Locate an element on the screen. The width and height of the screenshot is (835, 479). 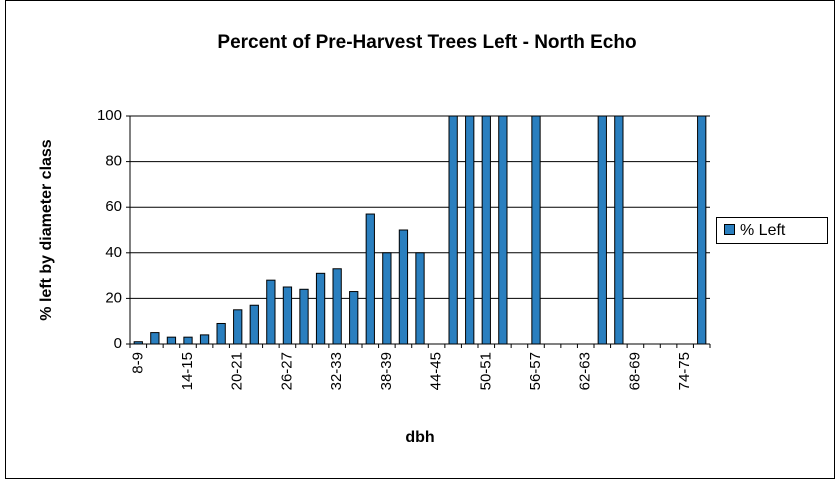
x-tick-label: 14-15 is located at coordinates (187, 371).